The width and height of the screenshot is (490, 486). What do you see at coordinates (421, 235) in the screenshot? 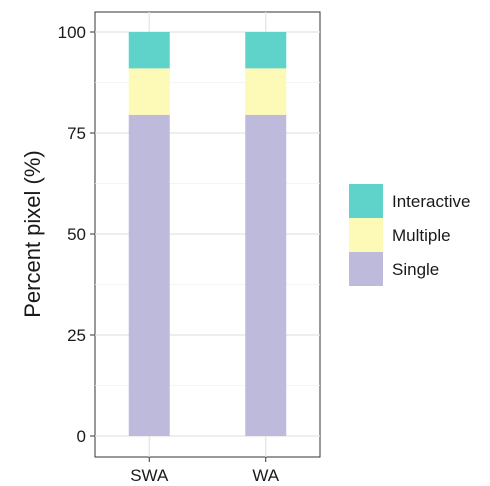
I see `legend-label-multiple: Multiple` at bounding box center [421, 235].